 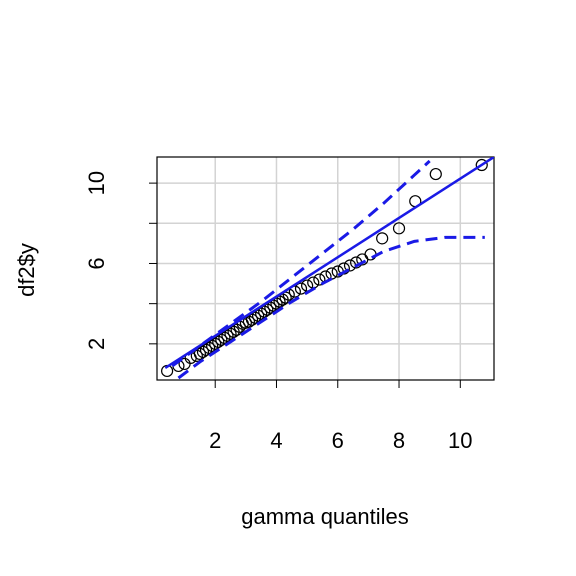 I want to click on x-tick-label: 10, so click(x=460, y=440).